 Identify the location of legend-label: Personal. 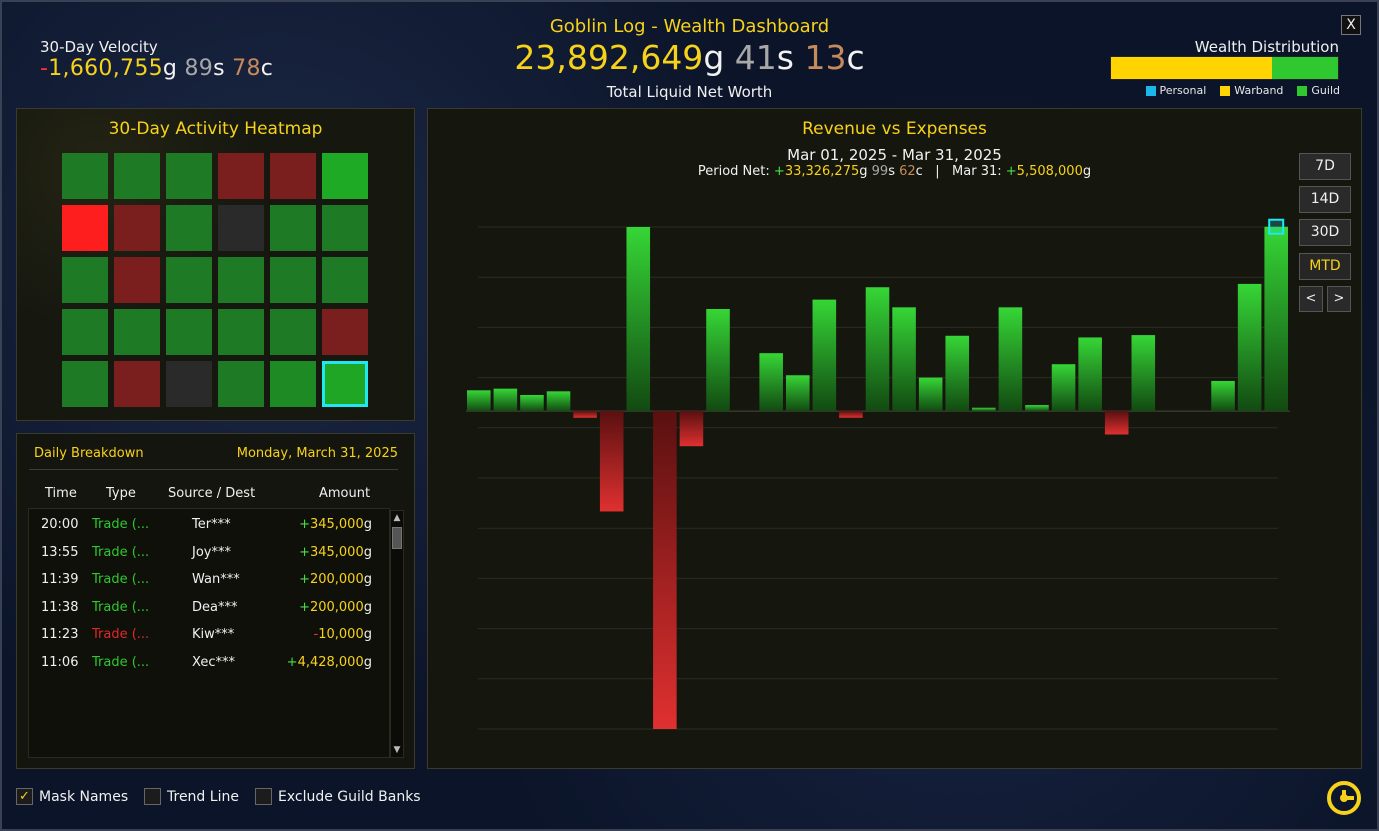
(1183, 90).